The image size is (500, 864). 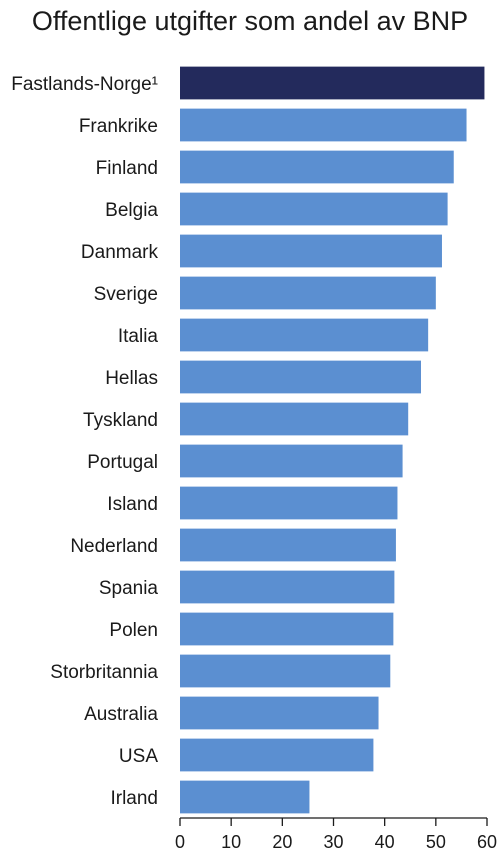 I want to click on category-label-15: Australia, so click(x=121, y=714).